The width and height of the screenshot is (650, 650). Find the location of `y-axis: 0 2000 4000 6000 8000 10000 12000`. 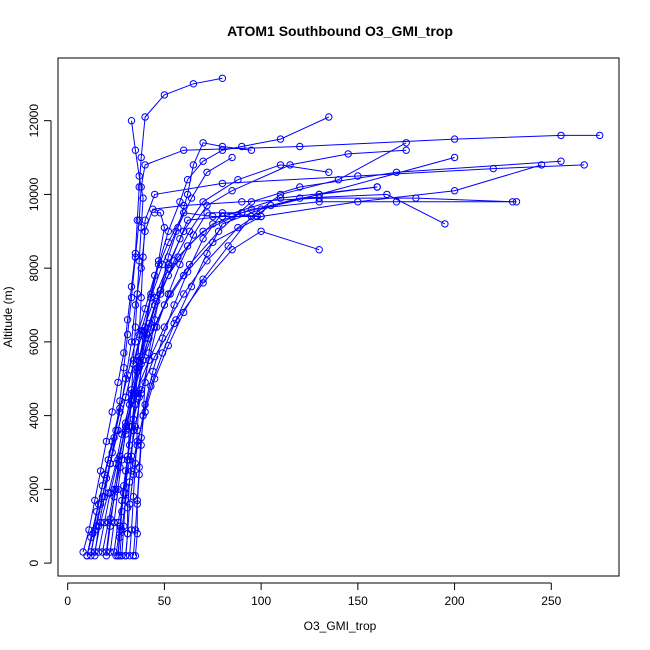

y-axis: 0 2000 4000 6000 8000 10000 12000 is located at coordinates (39, 335).